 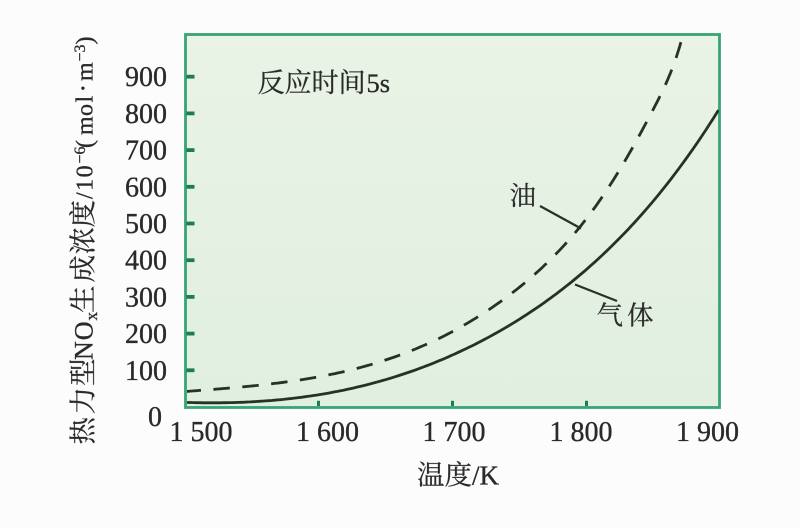 What do you see at coordinates (327, 432) in the screenshot?
I see `svg-text: 1 600` at bounding box center [327, 432].